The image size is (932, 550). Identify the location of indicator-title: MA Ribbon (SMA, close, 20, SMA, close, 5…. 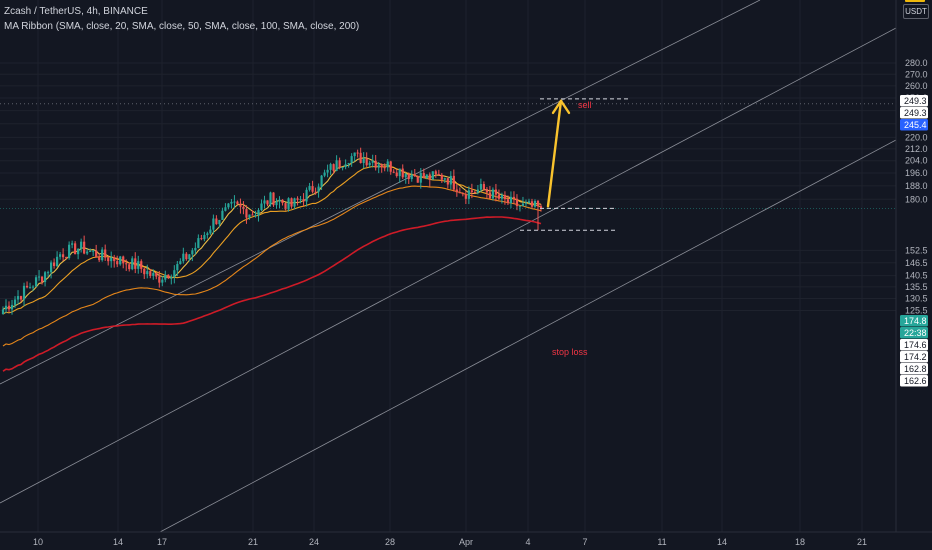
(182, 26).